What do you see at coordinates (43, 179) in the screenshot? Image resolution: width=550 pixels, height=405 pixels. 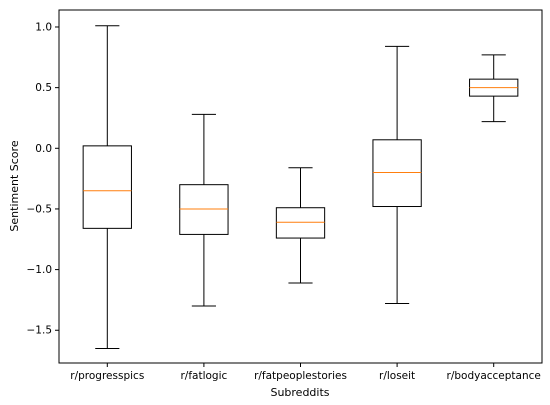 I see `y-axis: 1.0 0.5 0.0 −0.5 −1.0 −1.5` at bounding box center [43, 179].